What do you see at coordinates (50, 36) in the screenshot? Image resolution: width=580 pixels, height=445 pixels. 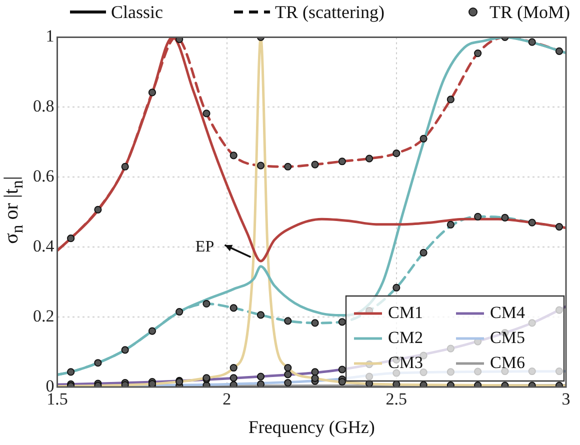 I see `y-tick-label: 1` at bounding box center [50, 36].